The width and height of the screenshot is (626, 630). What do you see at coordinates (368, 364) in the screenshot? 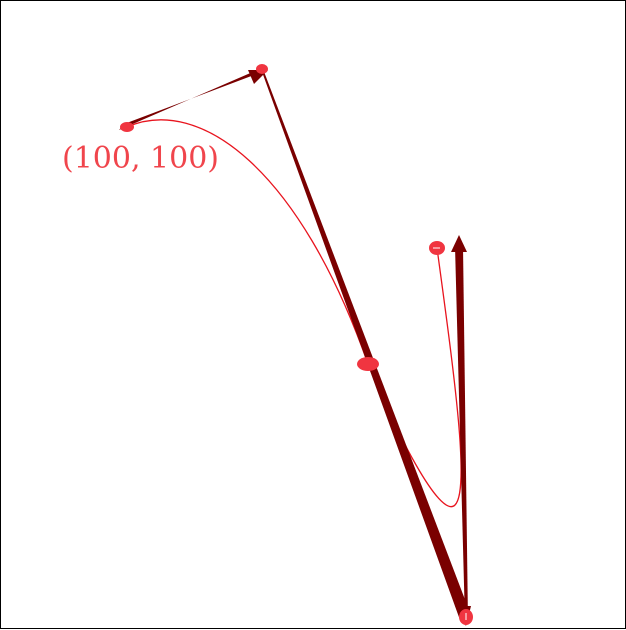
I see `control-point-mid` at bounding box center [368, 364].